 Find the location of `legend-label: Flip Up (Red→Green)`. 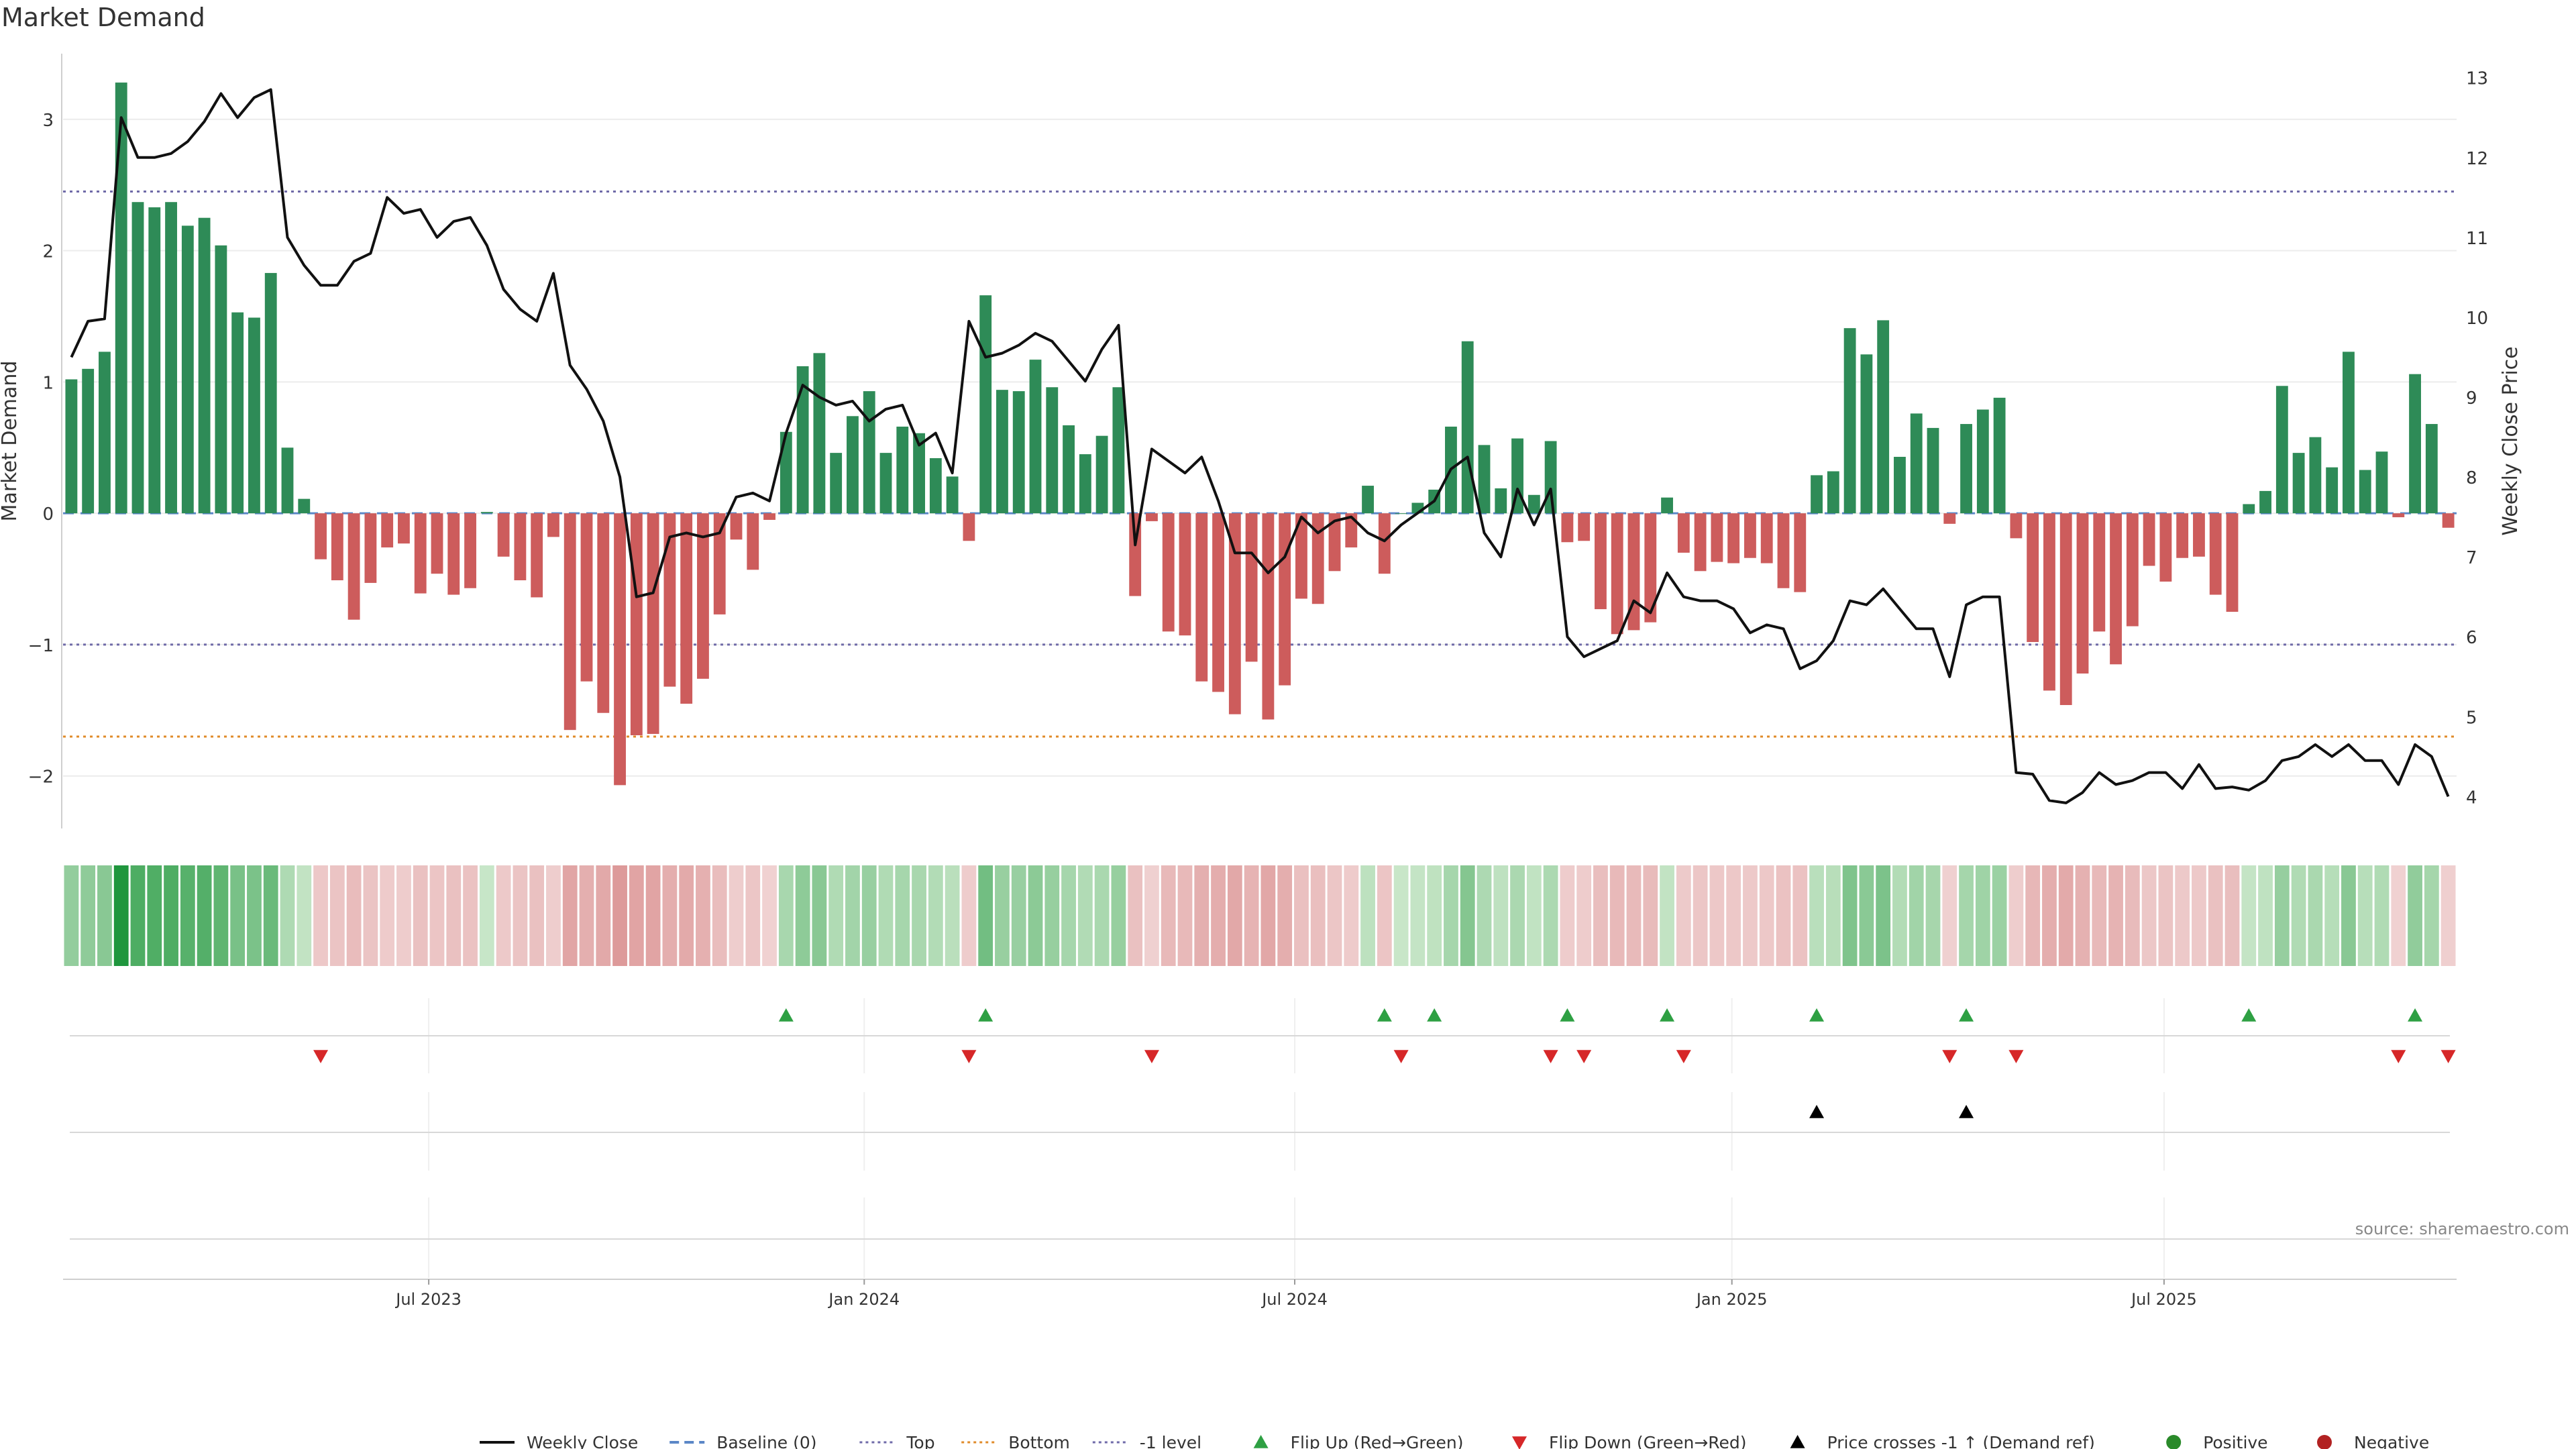

legend-label: Flip Up (Red→Green) is located at coordinates (1377, 1441).